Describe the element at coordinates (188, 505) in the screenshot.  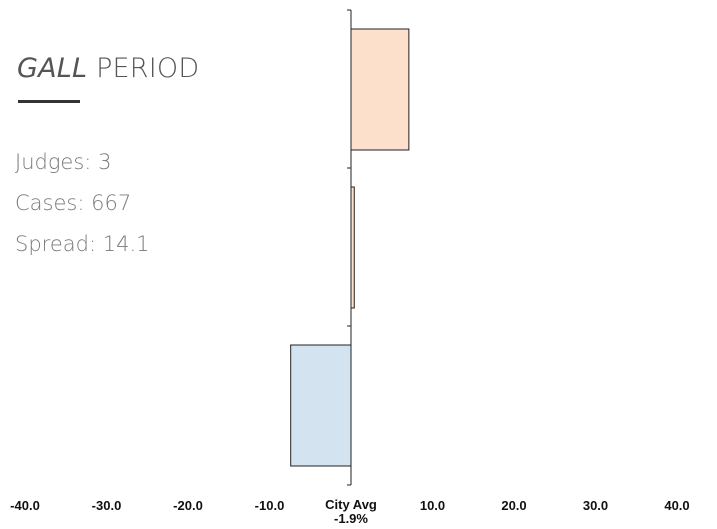
I see `x-tick-label-2: -20.0` at that location.